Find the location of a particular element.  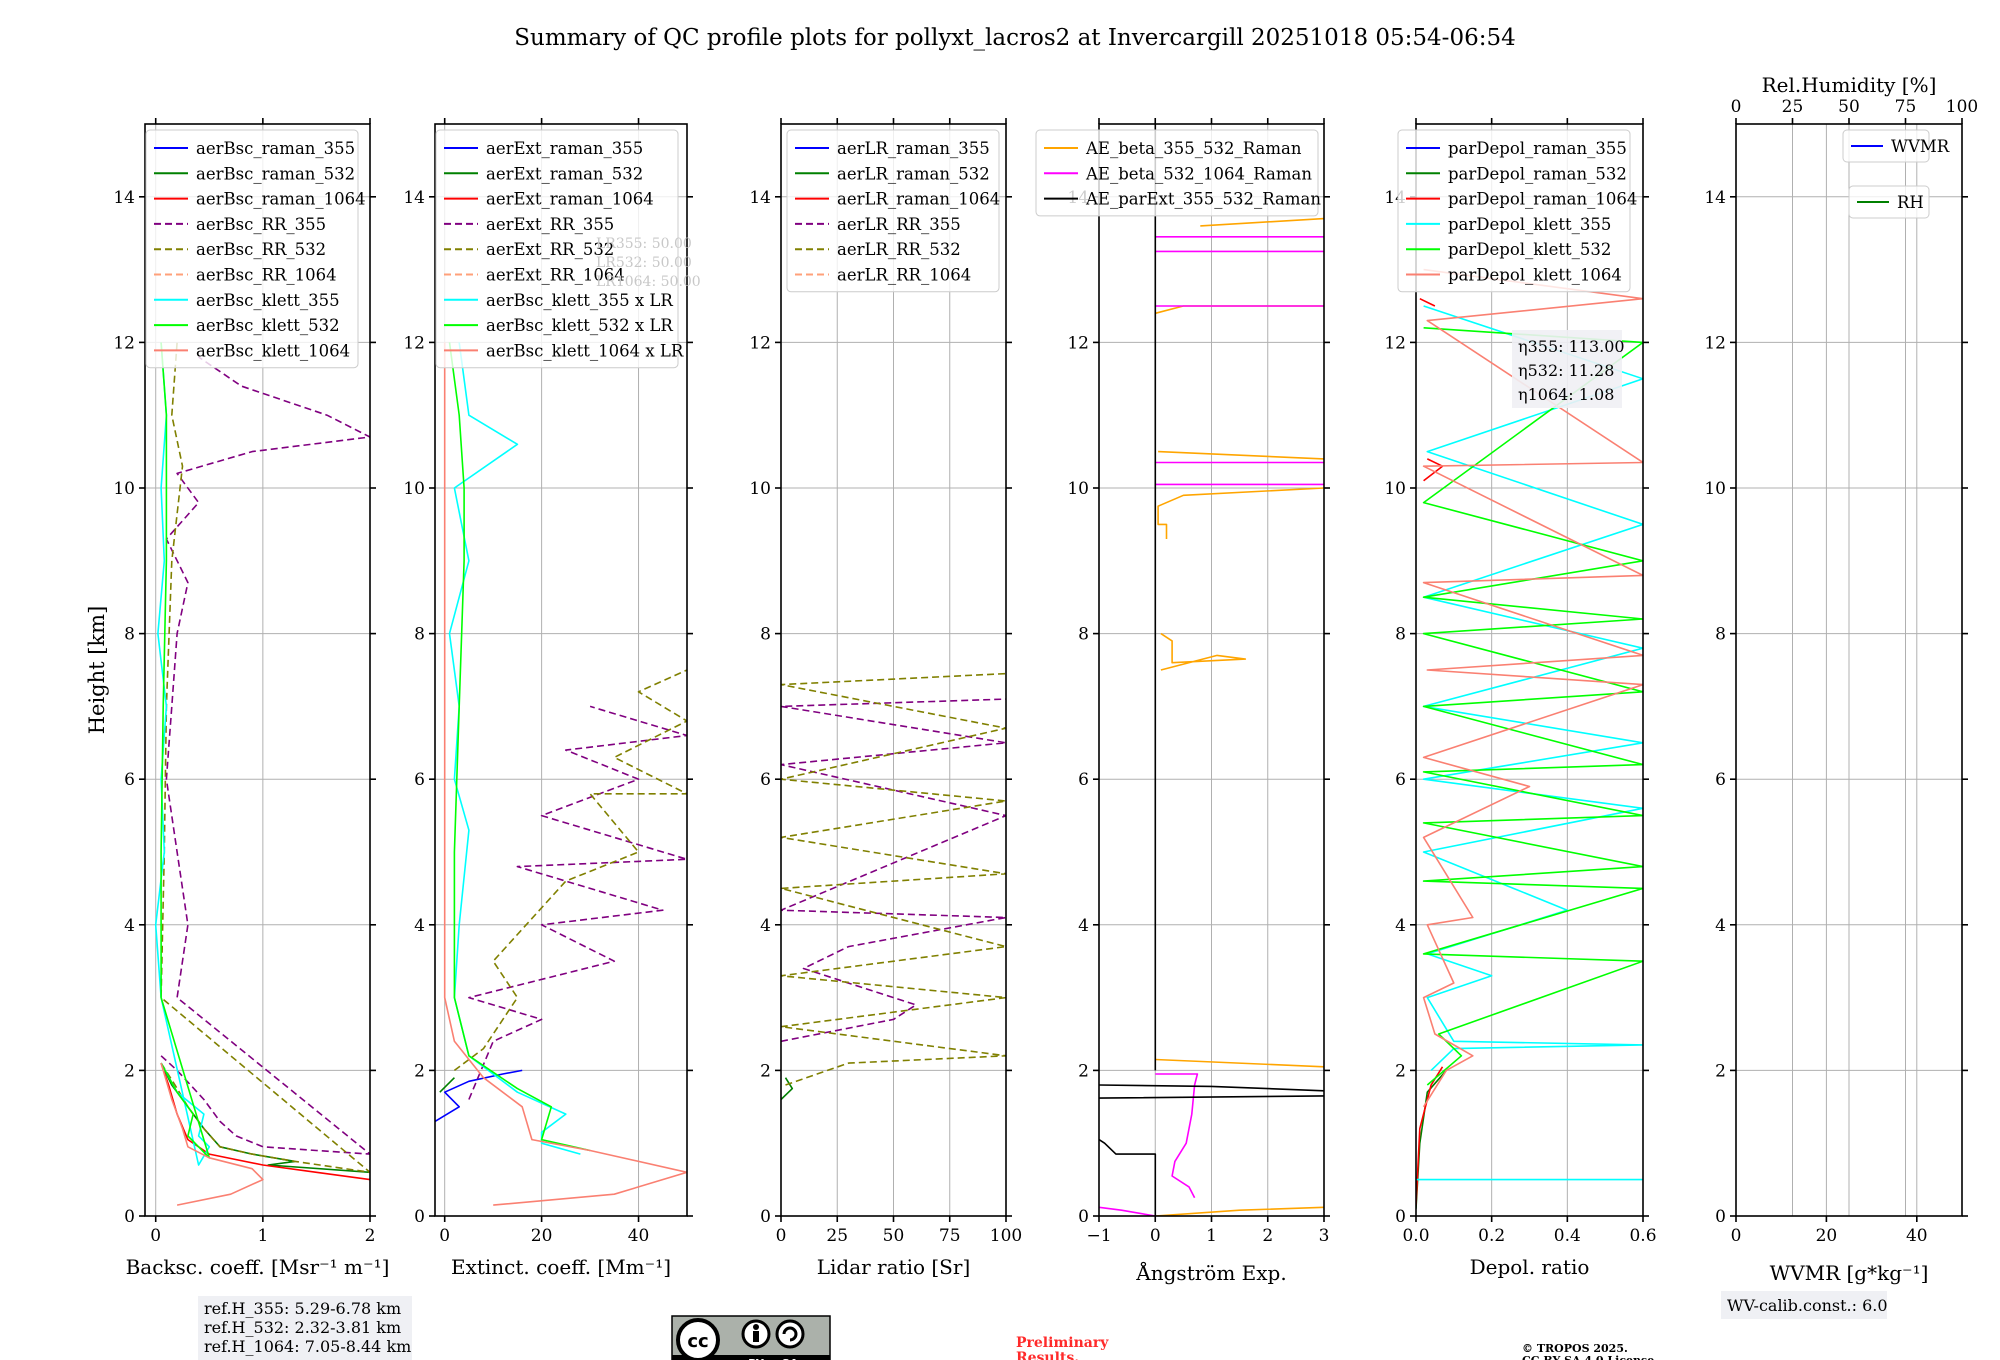

x-tick-label: 0.0 is located at coordinates (1415, 1236).